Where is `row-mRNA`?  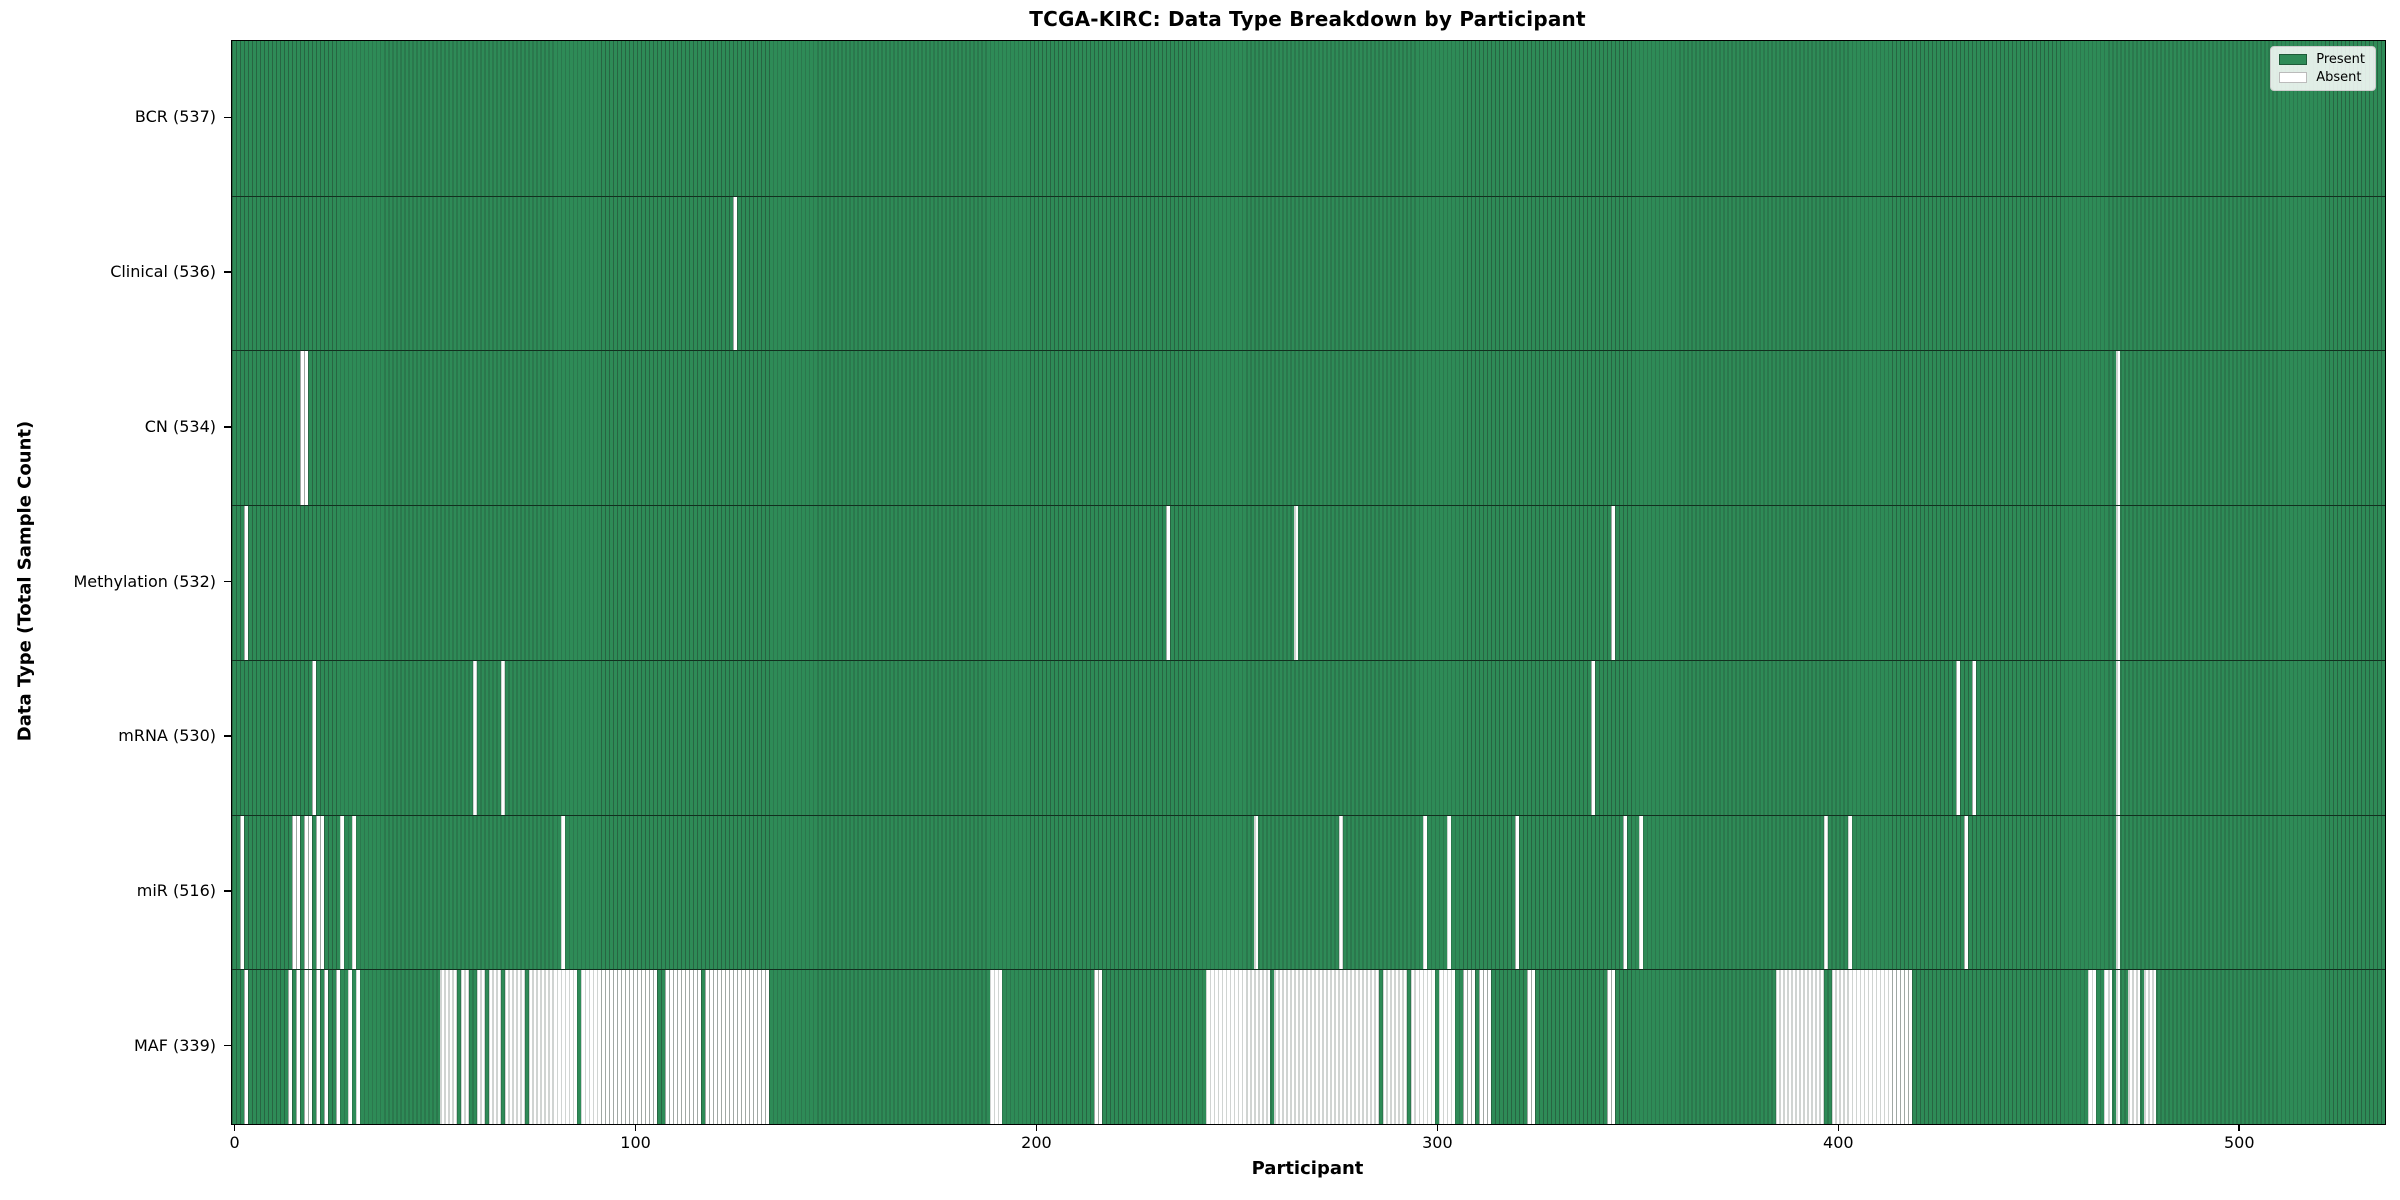
row-mRNA is located at coordinates (1308, 737).